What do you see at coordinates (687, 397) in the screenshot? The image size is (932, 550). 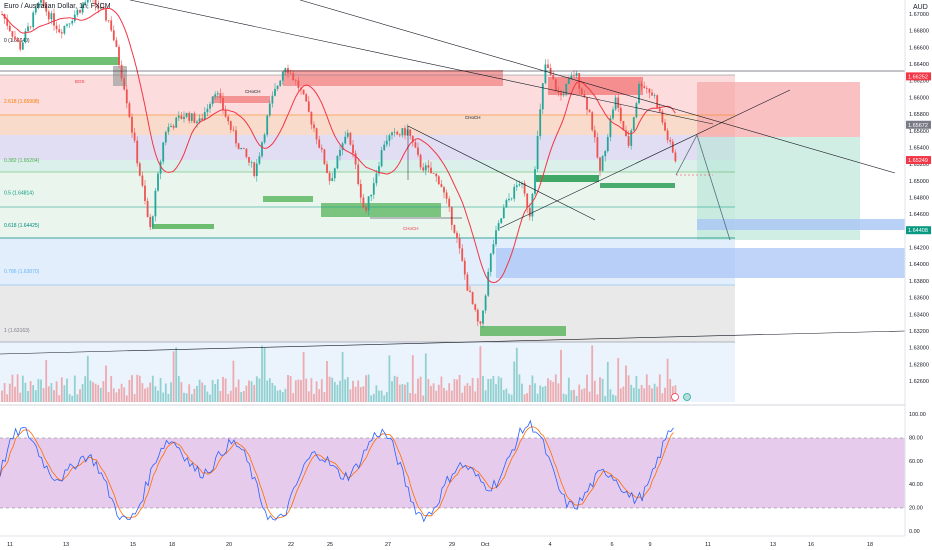 I see `replay-icon` at bounding box center [687, 397].